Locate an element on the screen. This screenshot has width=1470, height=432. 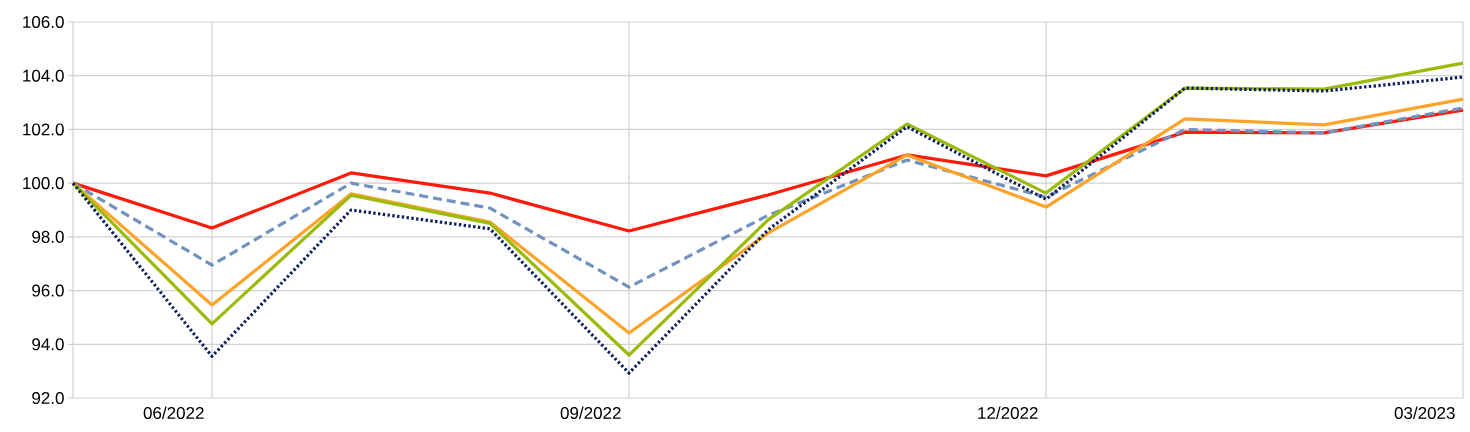
y-tick-label: 92.0 is located at coordinates (48, 398).